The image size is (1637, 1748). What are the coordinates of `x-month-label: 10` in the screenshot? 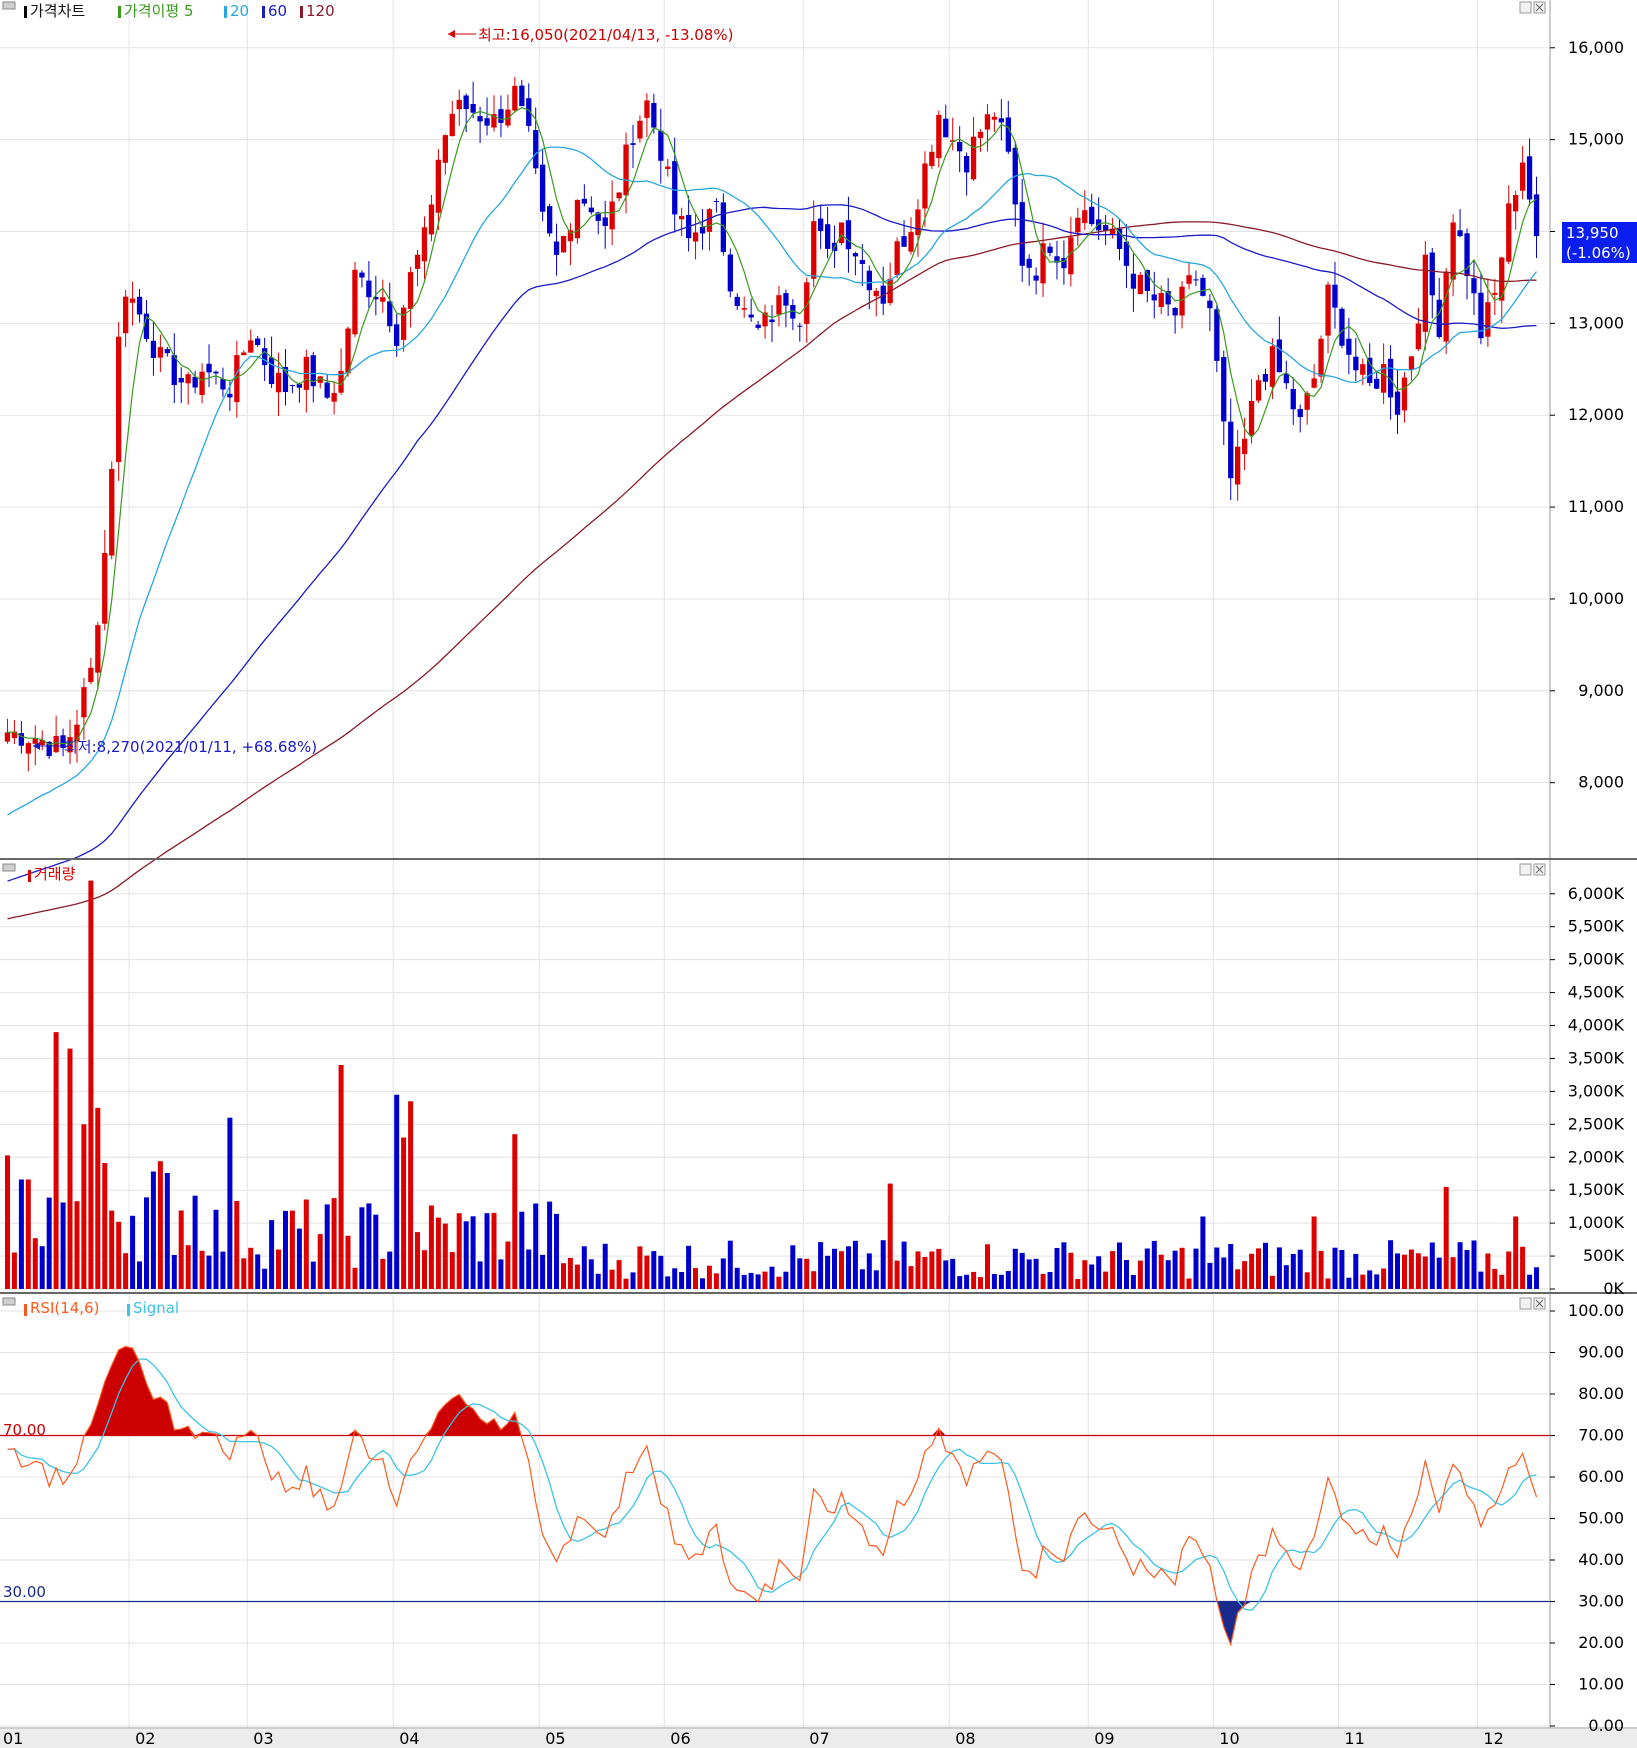 It's located at (1229, 1738).